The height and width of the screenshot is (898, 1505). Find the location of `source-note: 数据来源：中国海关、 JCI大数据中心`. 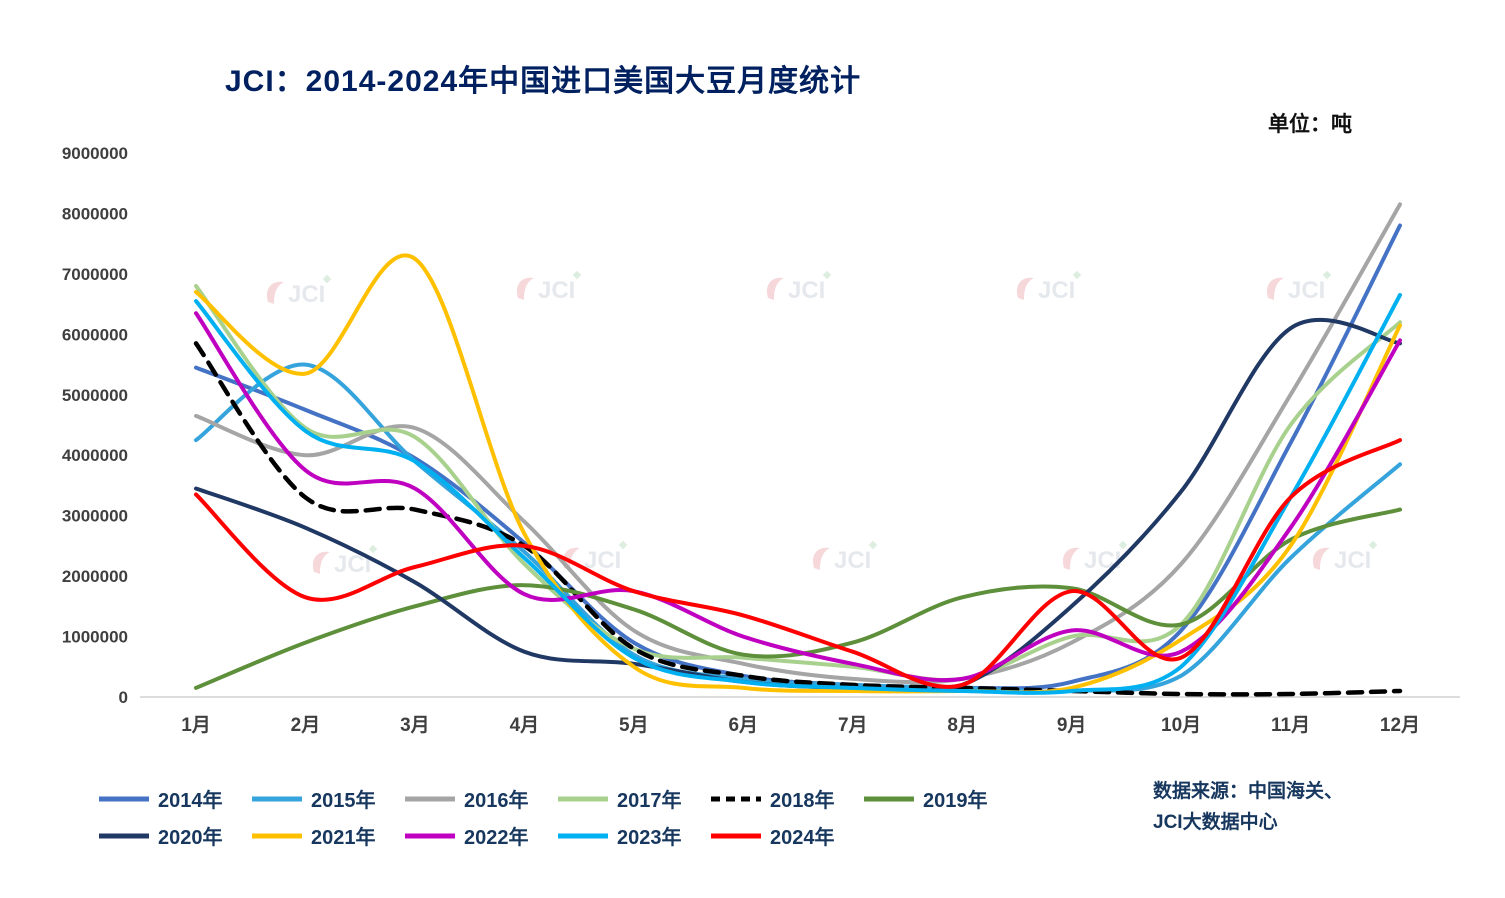

source-note: 数据来源：中国海关、 JCI大数据中心 is located at coordinates (1248, 807).